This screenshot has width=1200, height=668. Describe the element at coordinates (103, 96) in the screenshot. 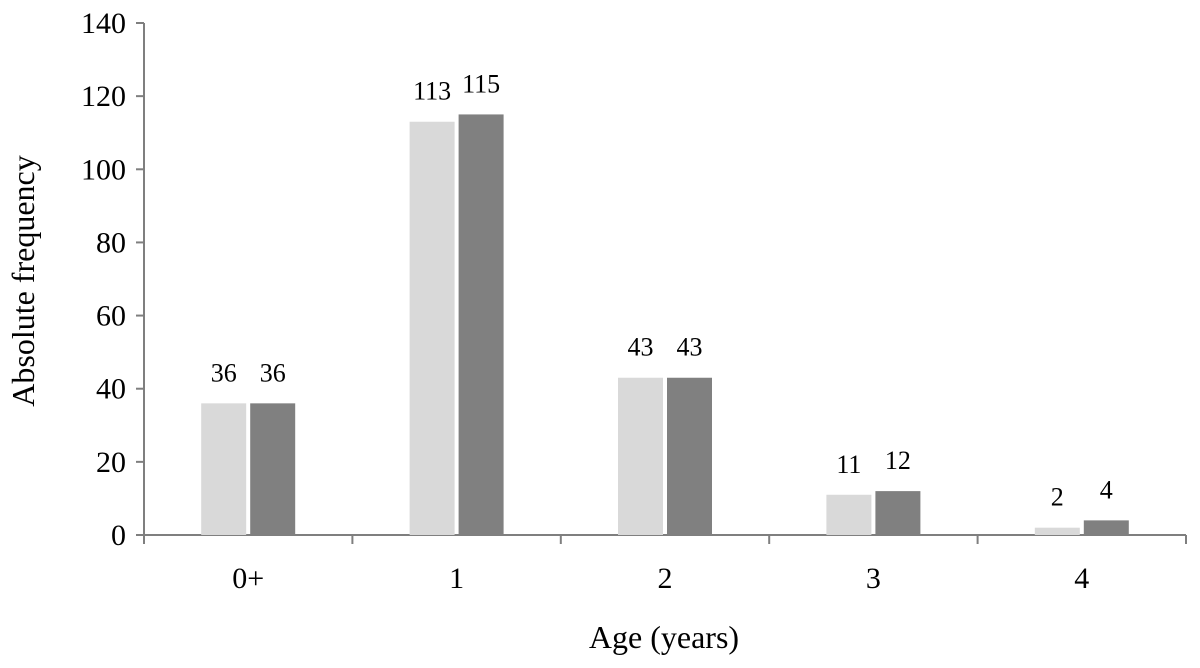

I see `y-tick-label: 120` at that location.